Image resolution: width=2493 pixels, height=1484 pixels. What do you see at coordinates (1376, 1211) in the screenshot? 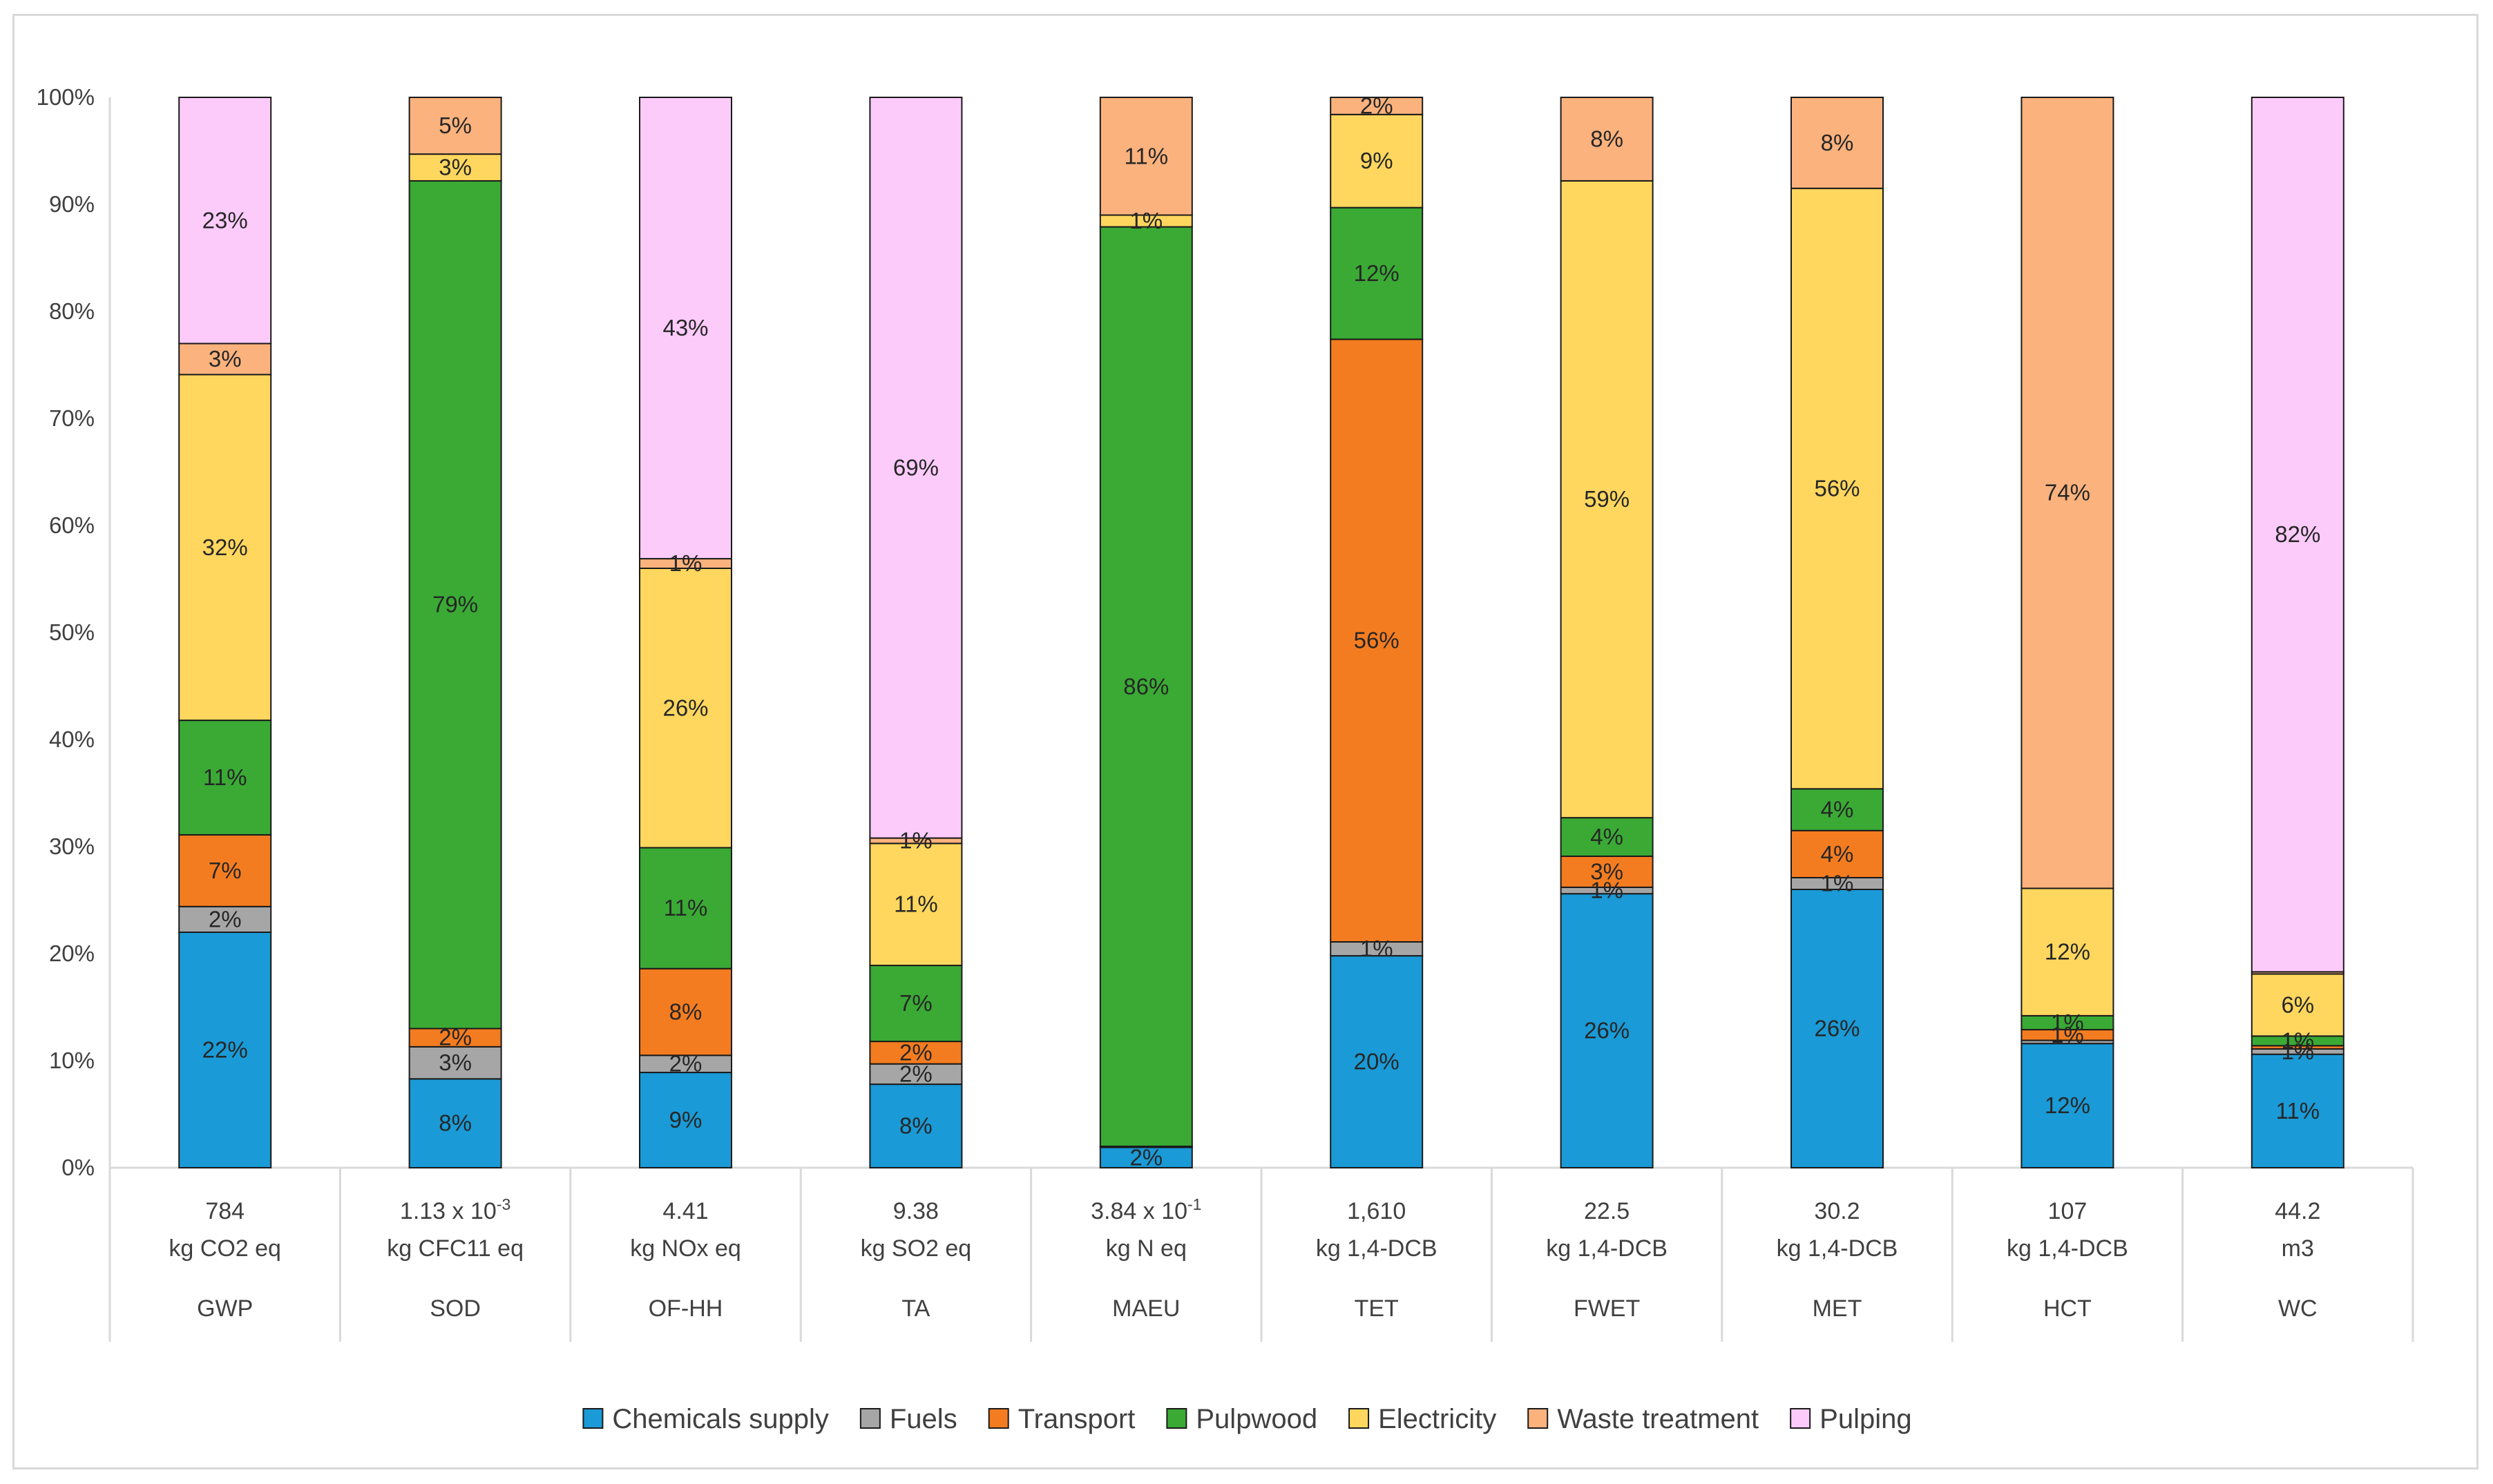
I see `category-value-label: 1,610` at bounding box center [1376, 1211].